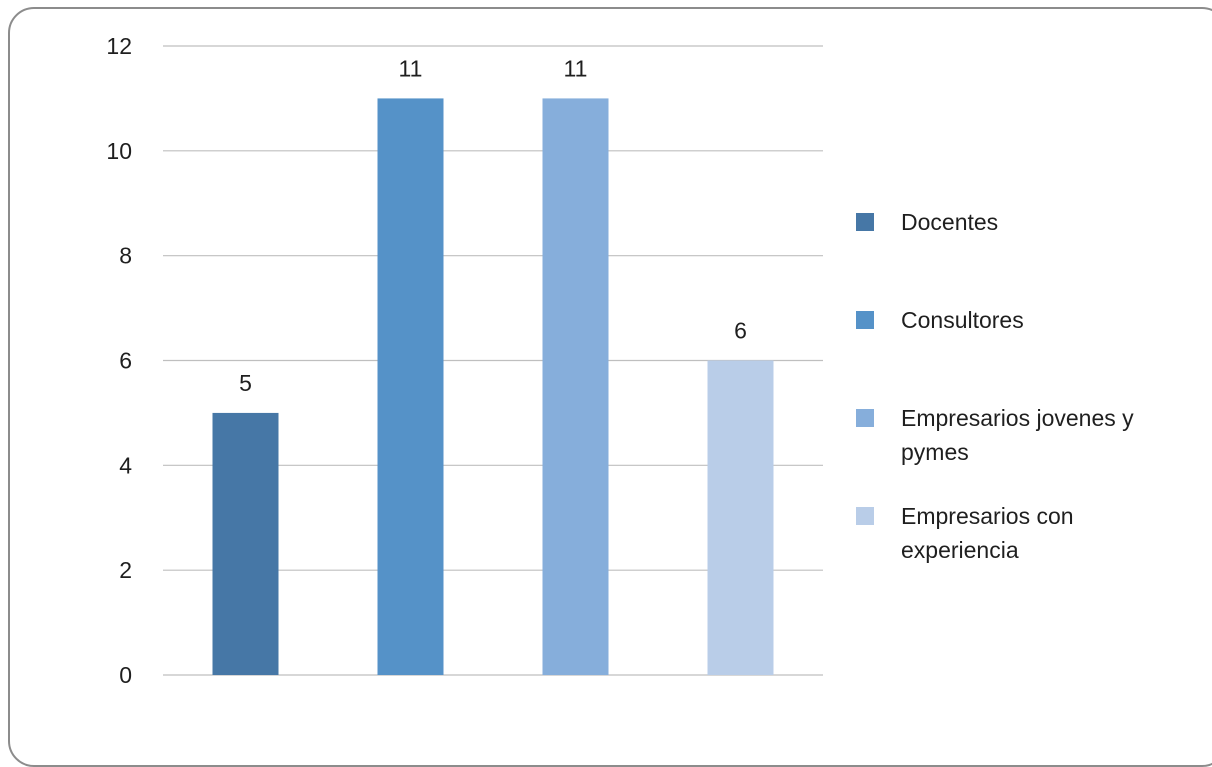 This screenshot has height=767, width=1212. Describe the element at coordinates (125, 256) in the screenshot. I see `y-tick-label: 8` at that location.